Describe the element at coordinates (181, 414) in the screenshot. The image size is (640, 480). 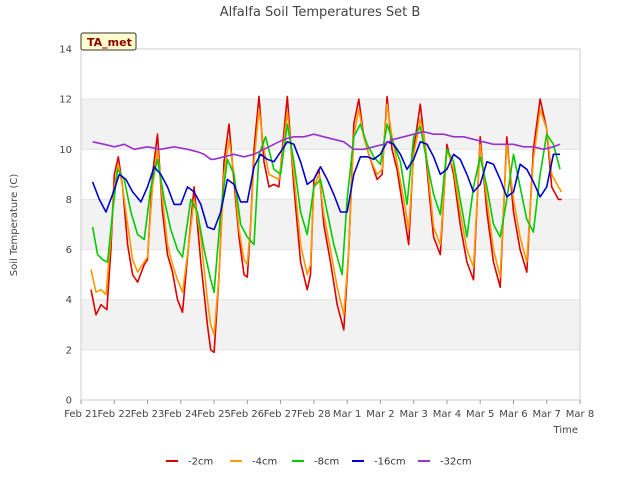
I see `x-tick-label: Feb 24` at that location.